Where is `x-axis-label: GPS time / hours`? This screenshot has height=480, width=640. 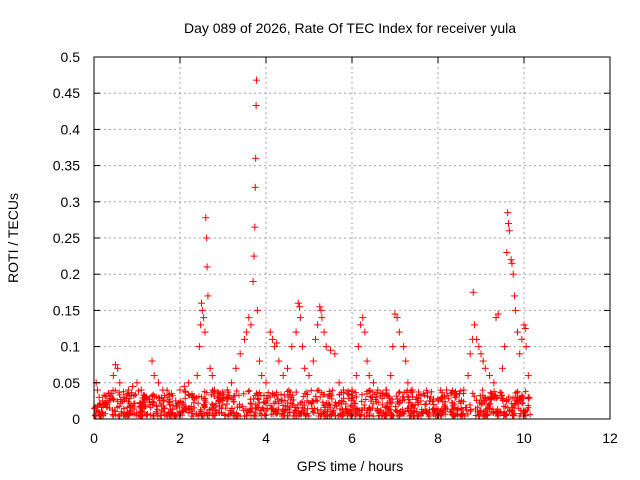 x-axis-label: GPS time / hours is located at coordinates (350, 466).